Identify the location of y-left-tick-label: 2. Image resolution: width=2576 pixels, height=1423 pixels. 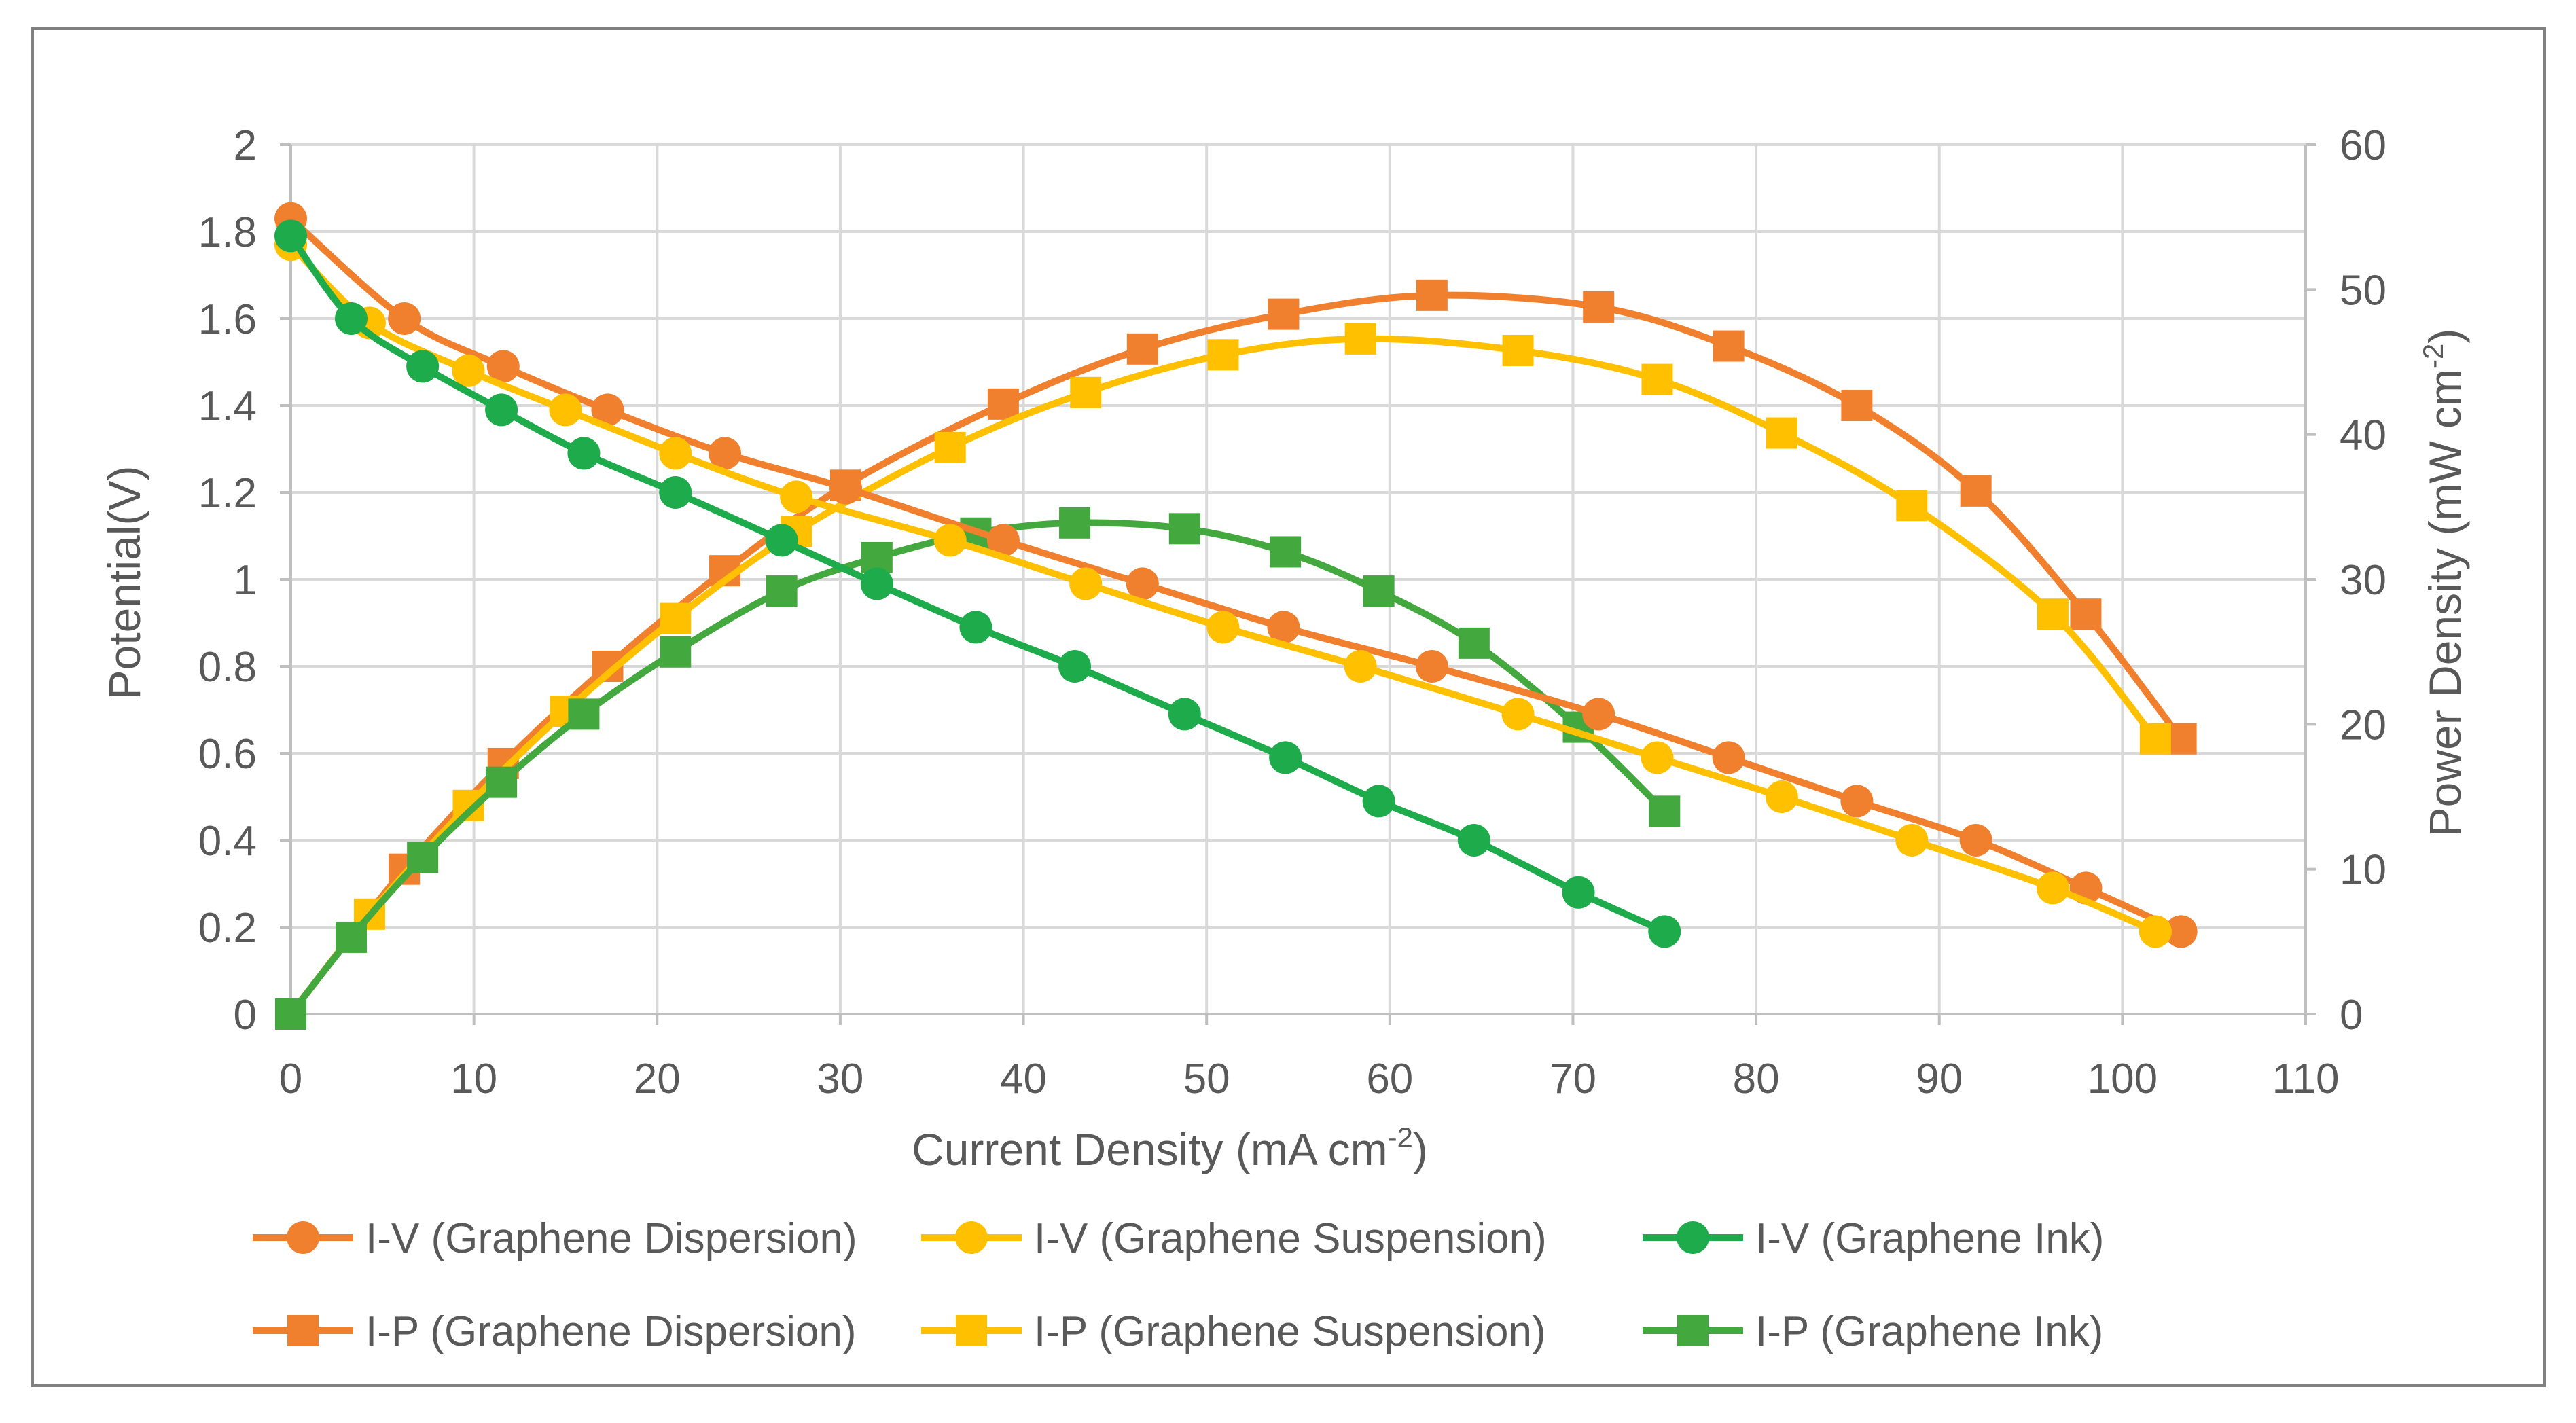
(245, 145).